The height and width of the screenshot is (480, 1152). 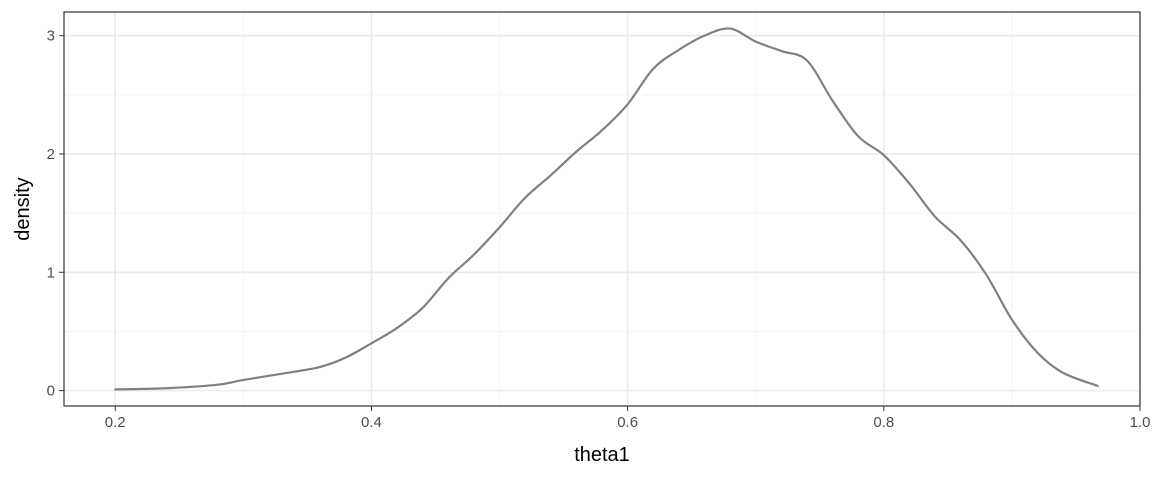 What do you see at coordinates (627, 422) in the screenshot?
I see `x-tick-label: 0.6` at bounding box center [627, 422].